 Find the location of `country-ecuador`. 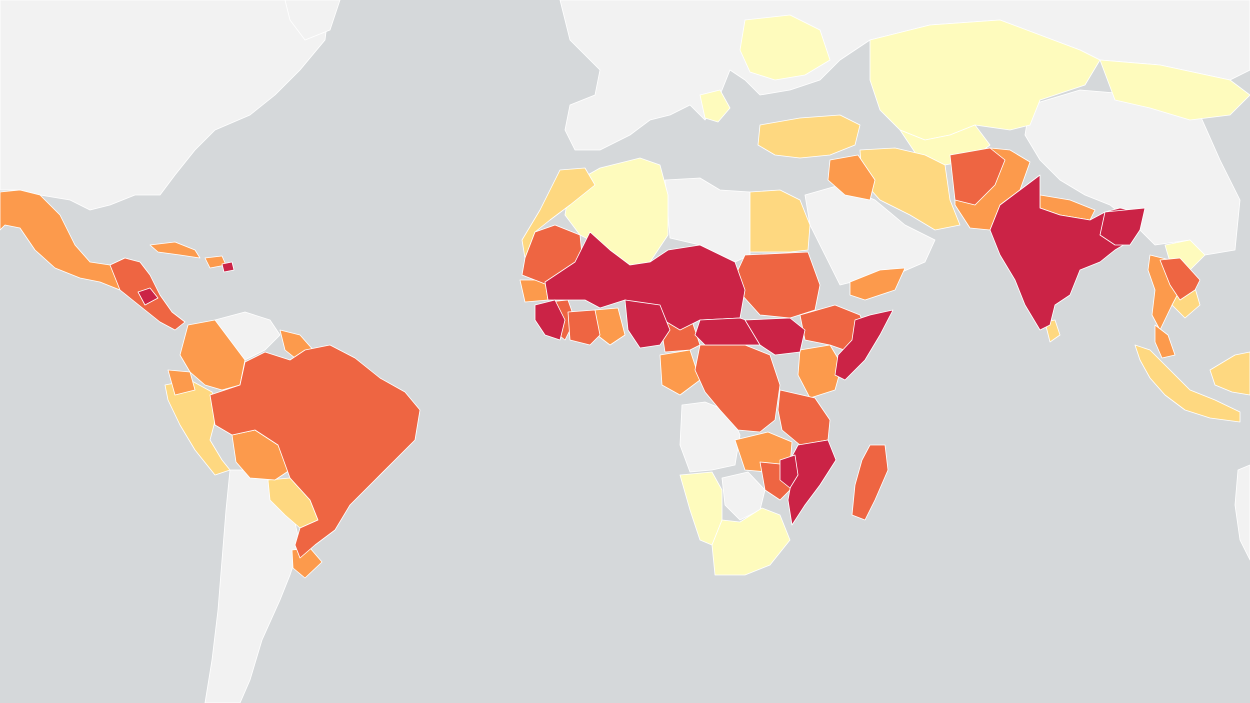

country-ecuador is located at coordinates (181, 382).